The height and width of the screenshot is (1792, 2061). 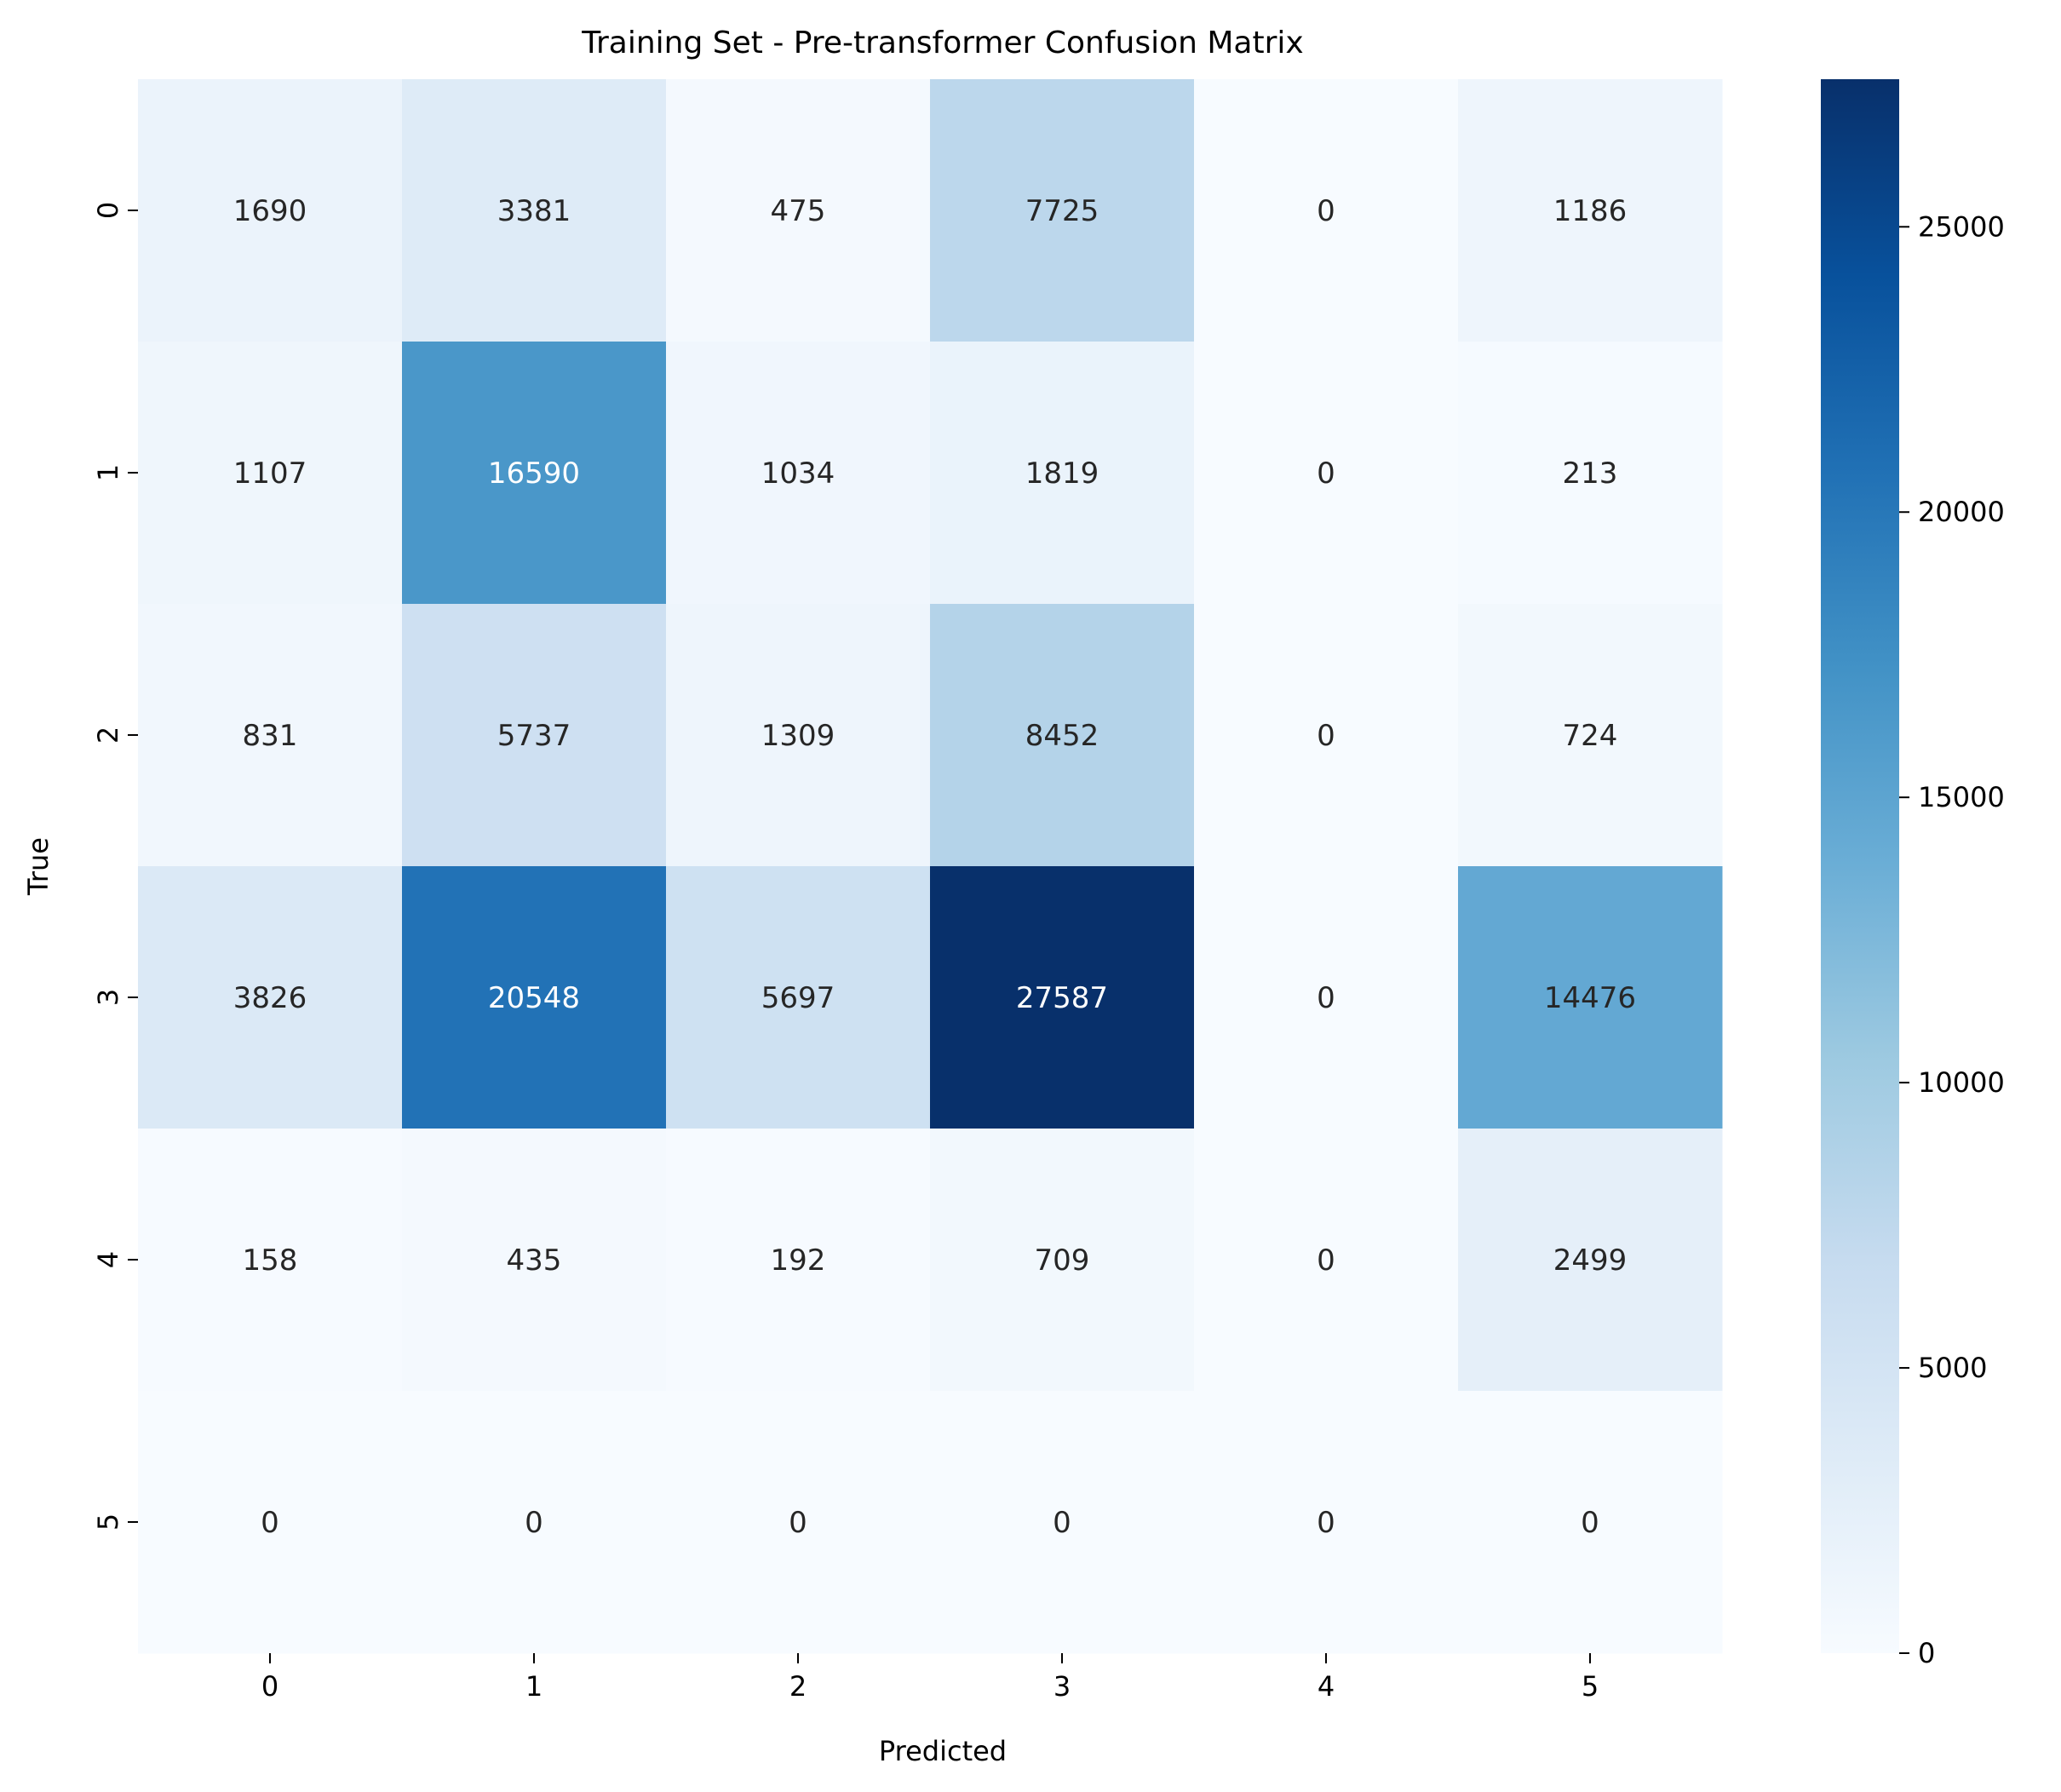 I want to click on heatmap-value-r0-c1: 3381, so click(x=534, y=211).